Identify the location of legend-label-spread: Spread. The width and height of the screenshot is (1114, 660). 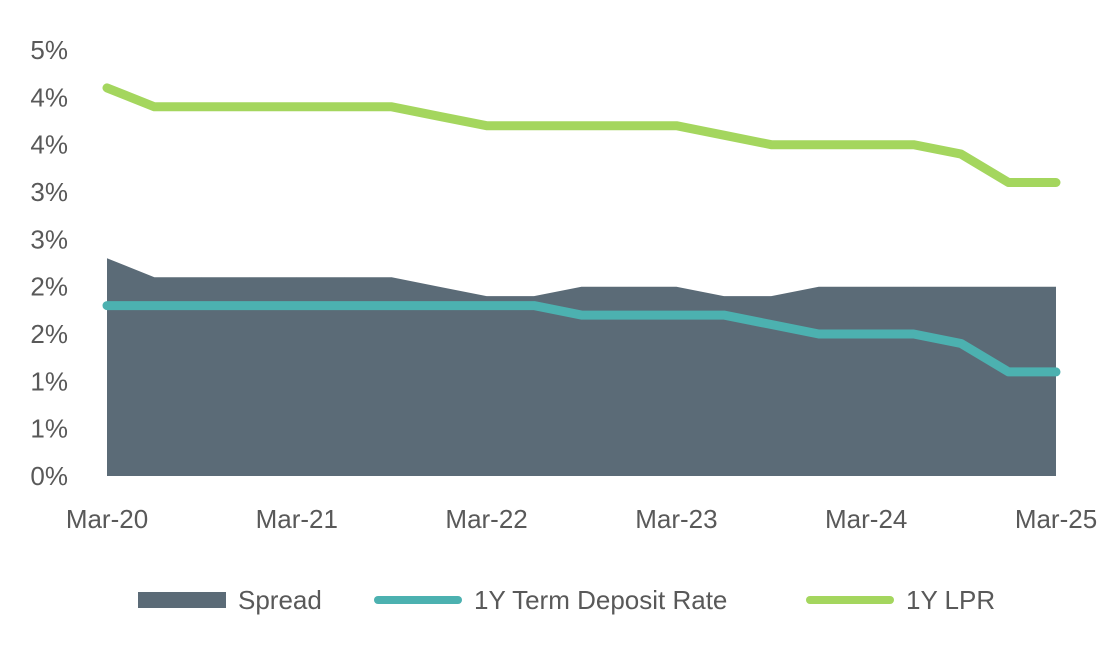
(280, 599).